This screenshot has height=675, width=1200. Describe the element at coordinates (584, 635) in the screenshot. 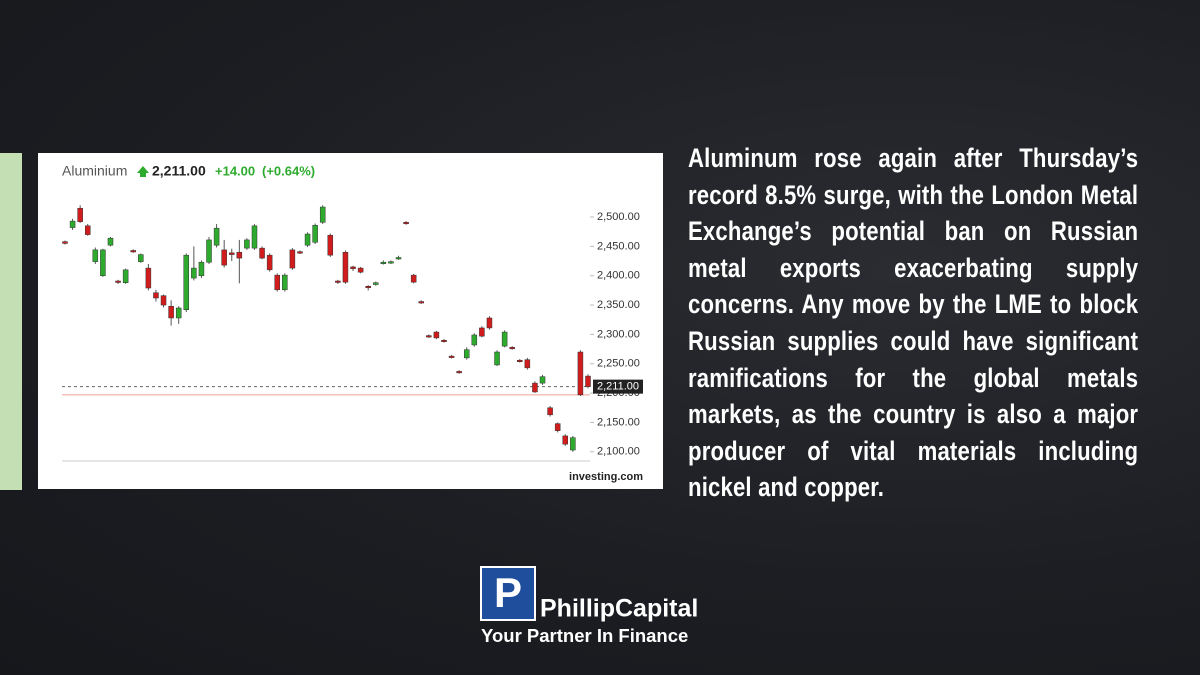

I see `logo-tagline: Your Partner In Finance` at that location.